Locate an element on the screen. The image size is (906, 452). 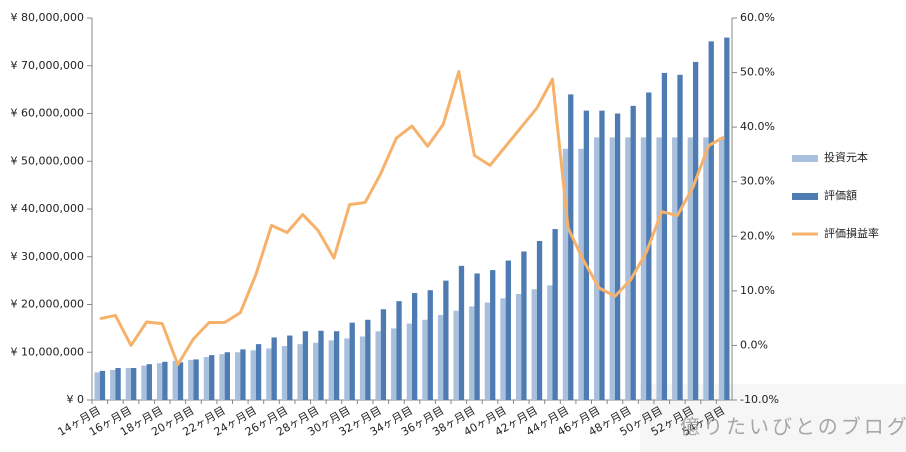
y2-tick-label: 10.0% is located at coordinates (757, 290).